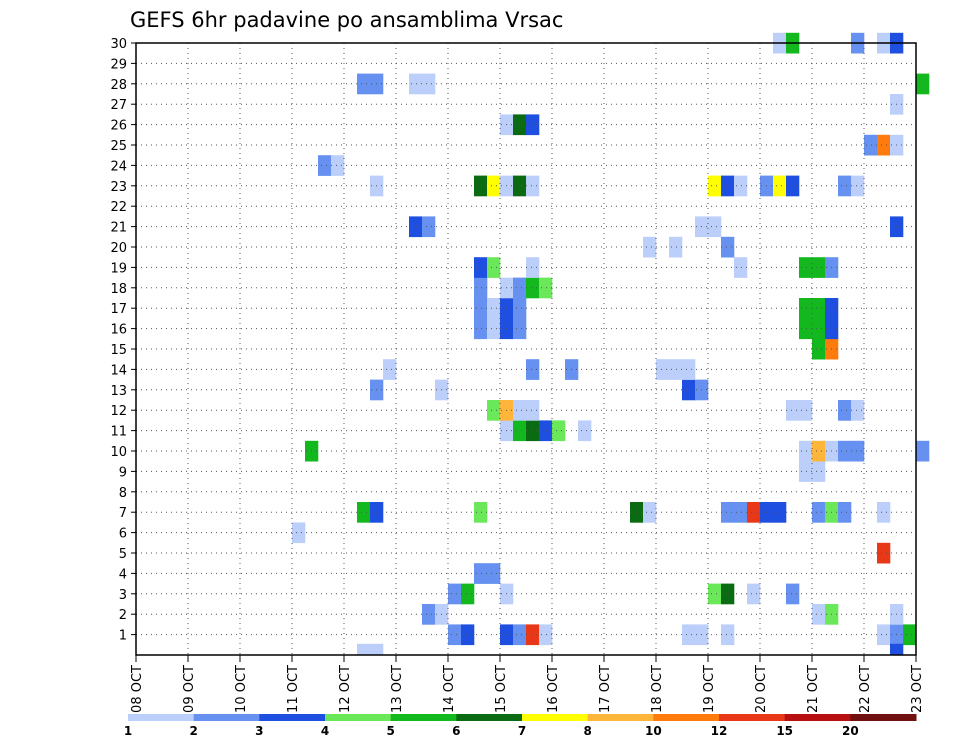 The height and width of the screenshot is (742, 960). I want to click on legend-label-0: 1, so click(128, 731).